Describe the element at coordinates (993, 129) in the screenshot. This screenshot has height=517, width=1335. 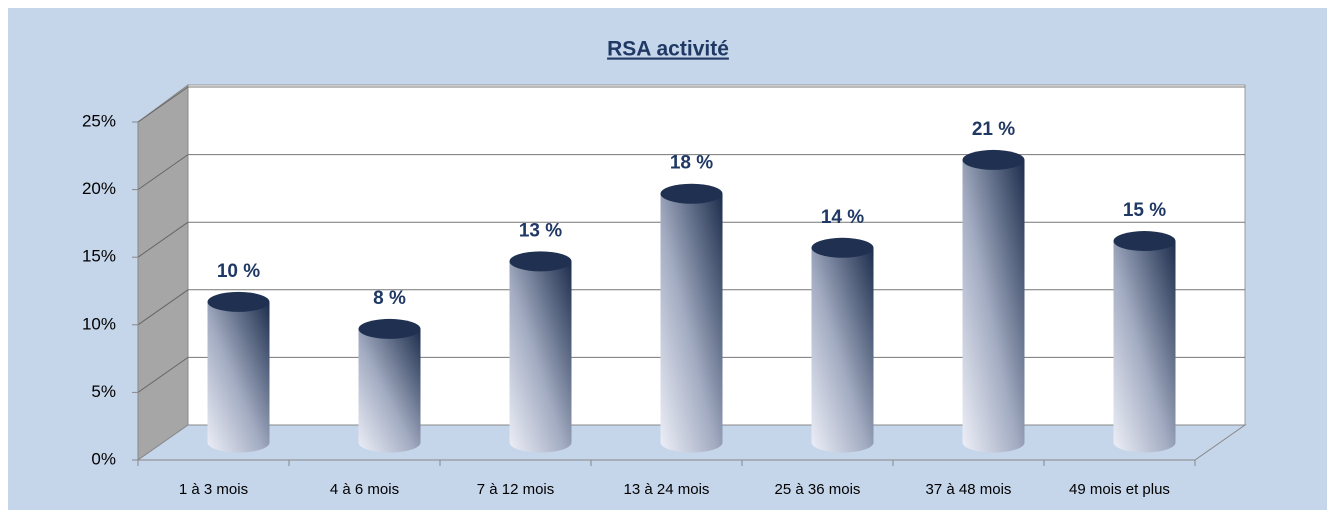
I see `value-label: 21 %` at that location.